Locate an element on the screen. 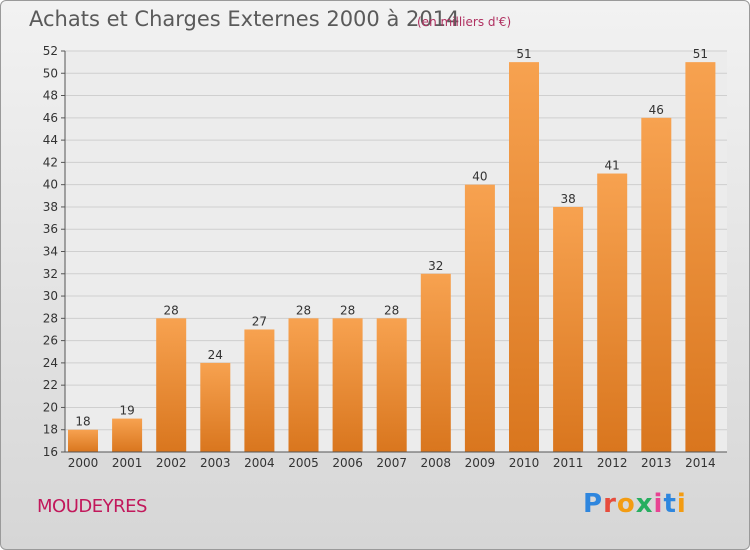  logo-letter: x is located at coordinates (644, 504).